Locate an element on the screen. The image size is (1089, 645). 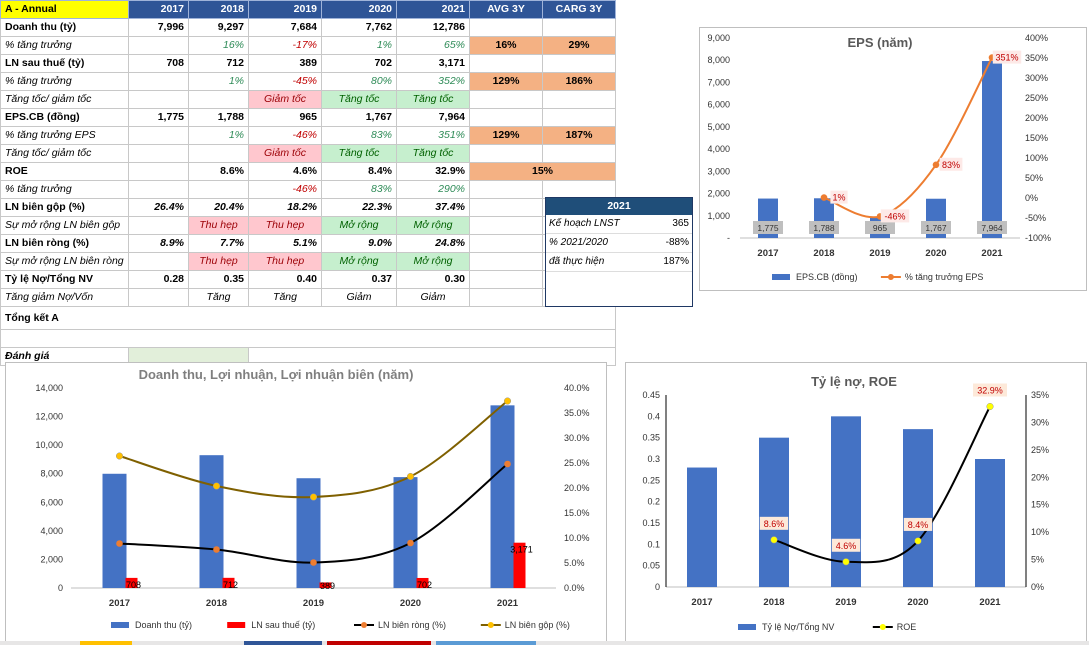
data-cell: 290% is located at coordinates (433, 189).